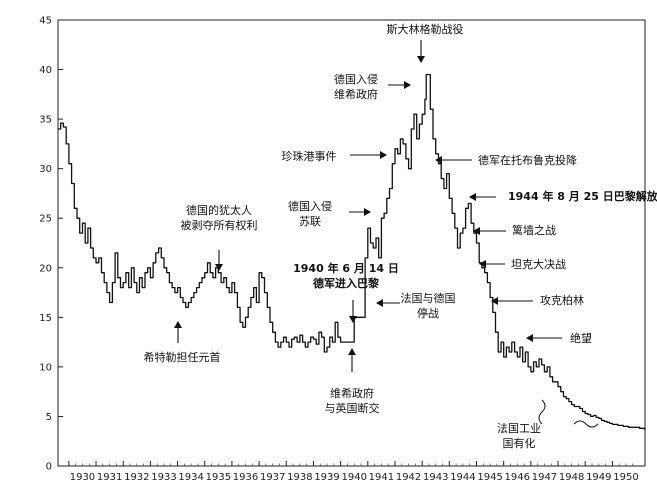  What do you see at coordinates (544, 477) in the screenshot?
I see `x-tick-label: 1947` at bounding box center [544, 477].